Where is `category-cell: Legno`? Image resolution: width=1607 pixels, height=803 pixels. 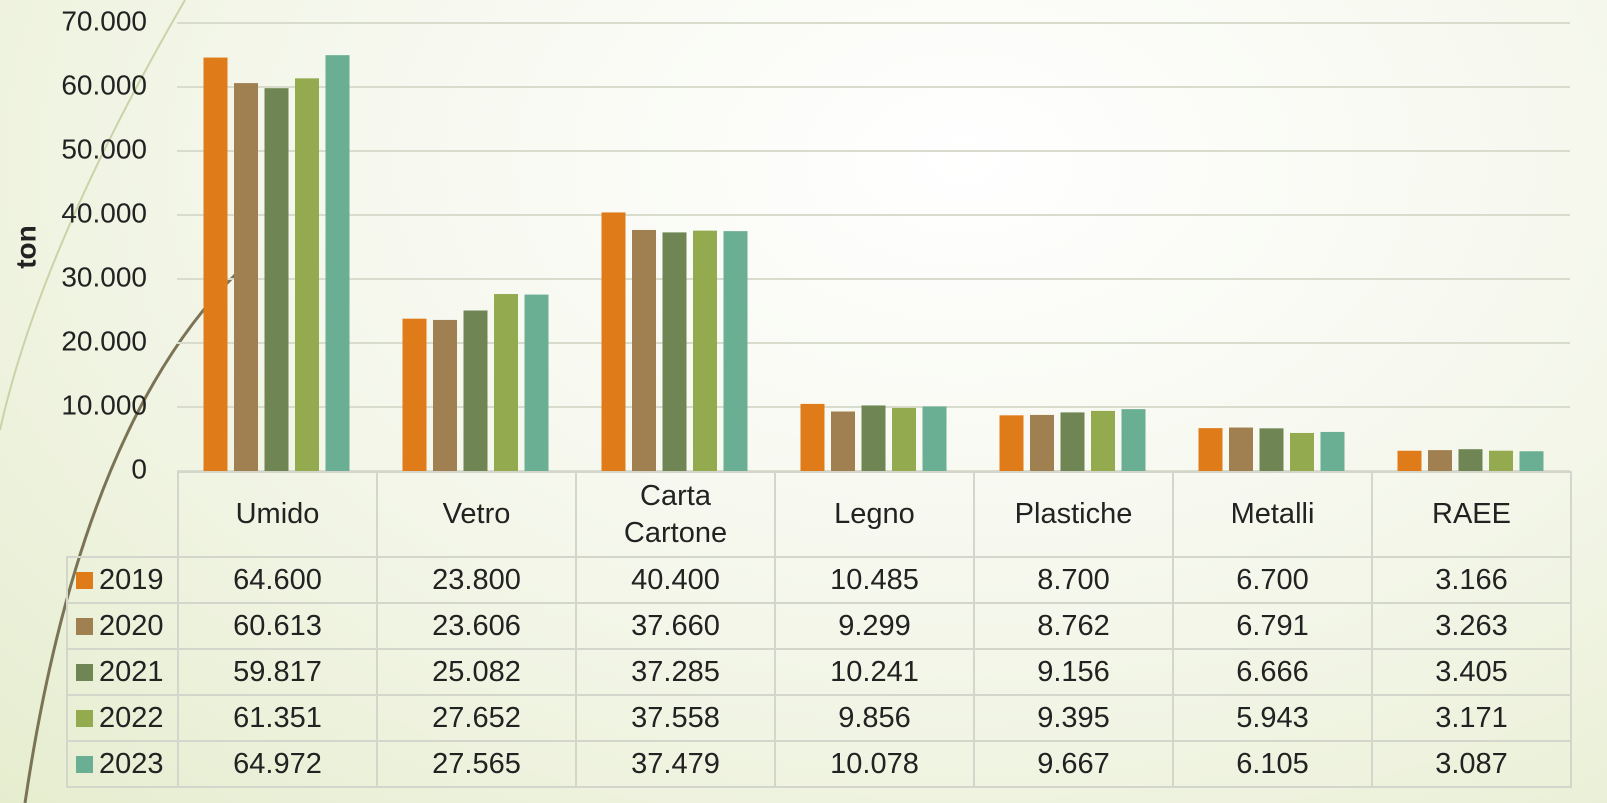
category-cell: Legno is located at coordinates (874, 514).